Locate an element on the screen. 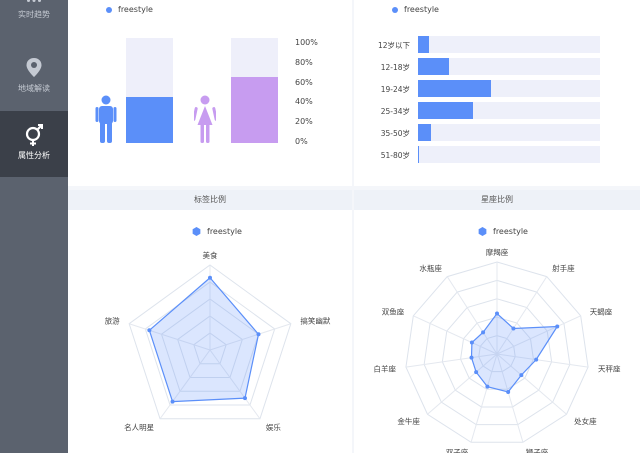 The image size is (640, 453). age-label: 35-50岁 is located at coordinates (395, 133).